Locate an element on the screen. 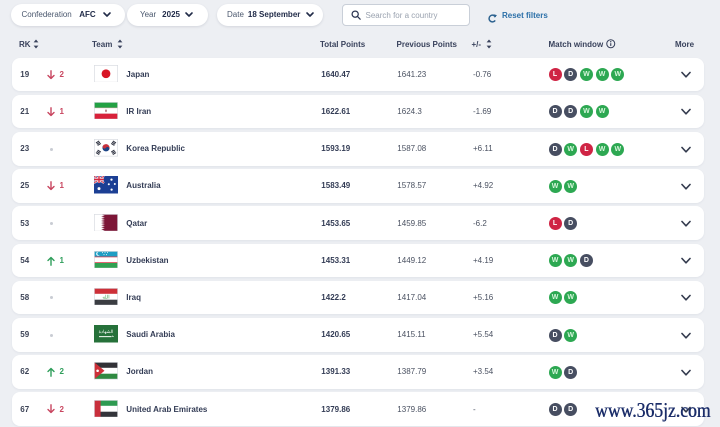  svg-text: الله is located at coordinates (105, 298).